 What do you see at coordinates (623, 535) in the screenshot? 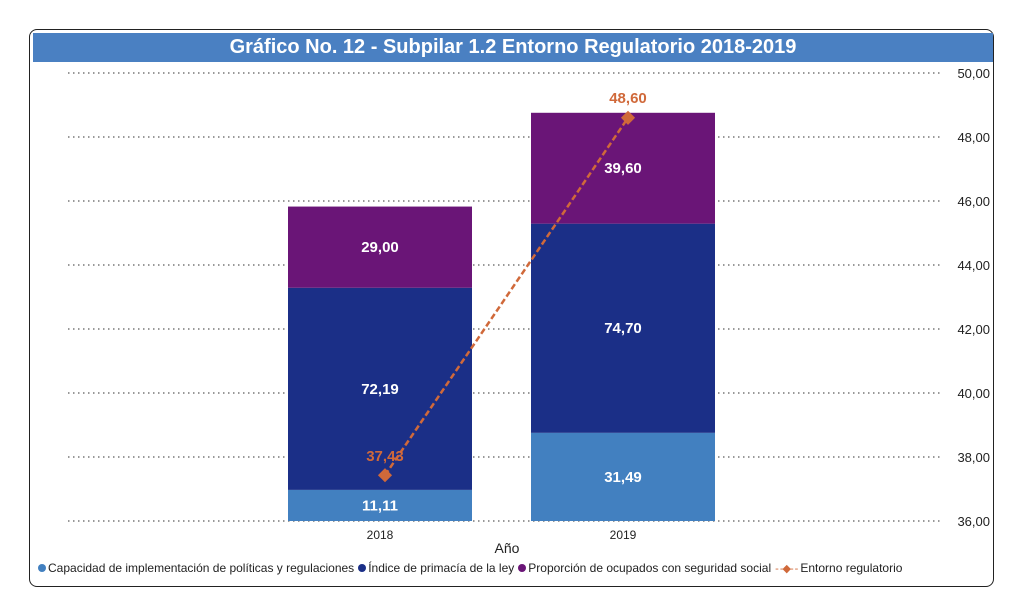
I see `x-tick-label: 2019` at bounding box center [623, 535].